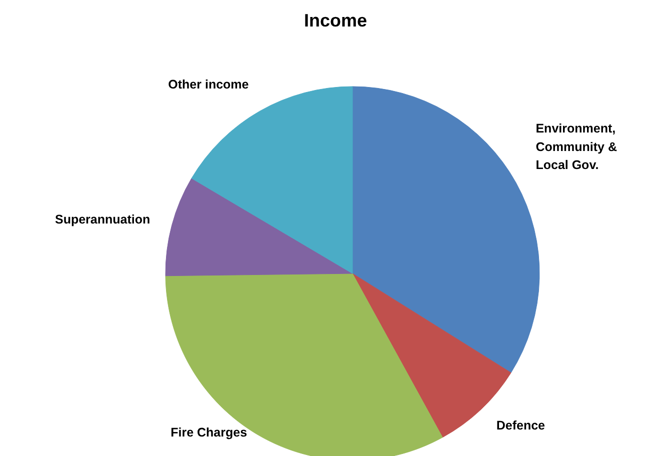  I want to click on chart-title: Income, so click(336, 20).